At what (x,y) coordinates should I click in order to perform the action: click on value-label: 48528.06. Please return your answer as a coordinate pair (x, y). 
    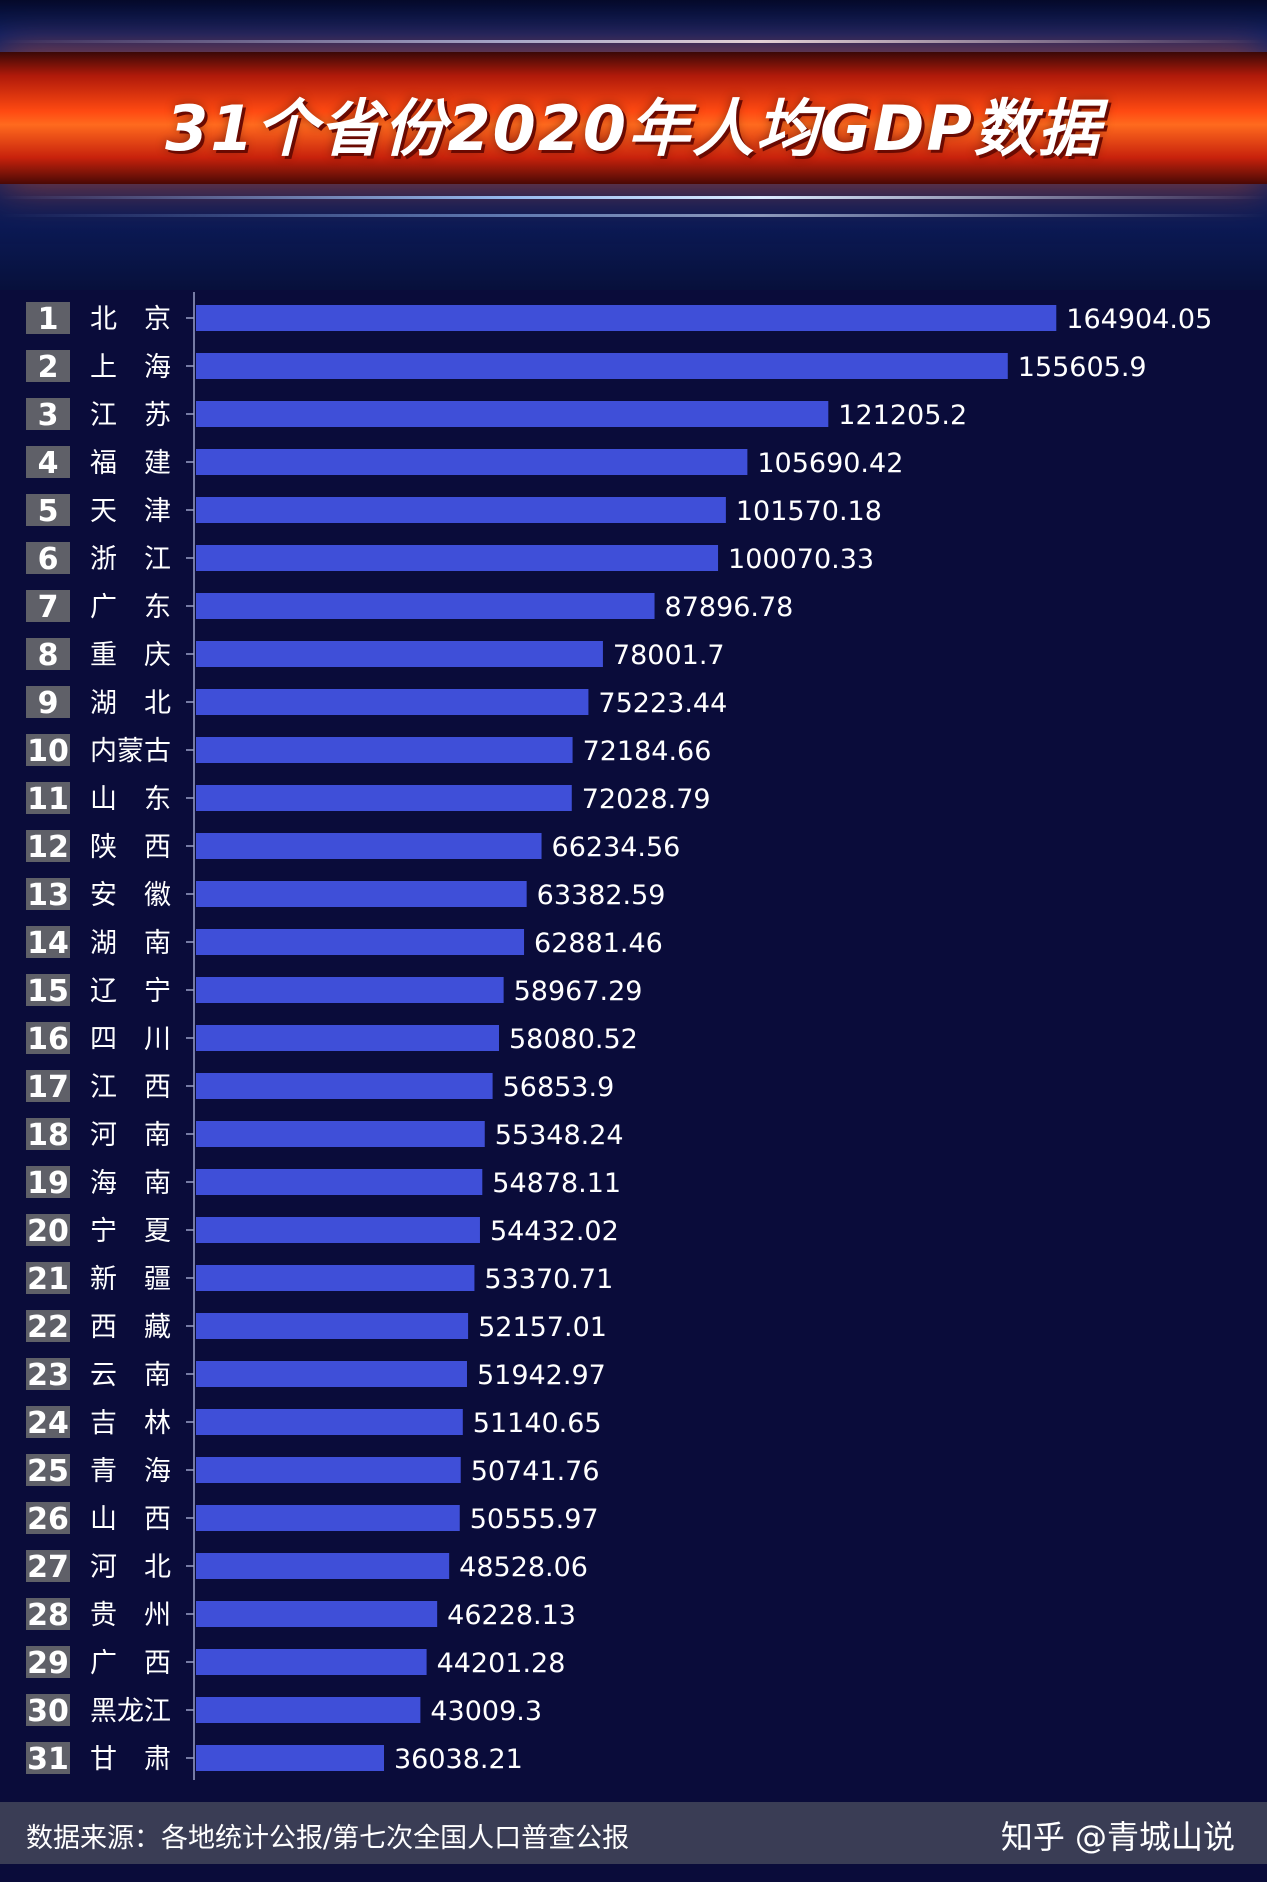
    Looking at the image, I should click on (523, 1567).